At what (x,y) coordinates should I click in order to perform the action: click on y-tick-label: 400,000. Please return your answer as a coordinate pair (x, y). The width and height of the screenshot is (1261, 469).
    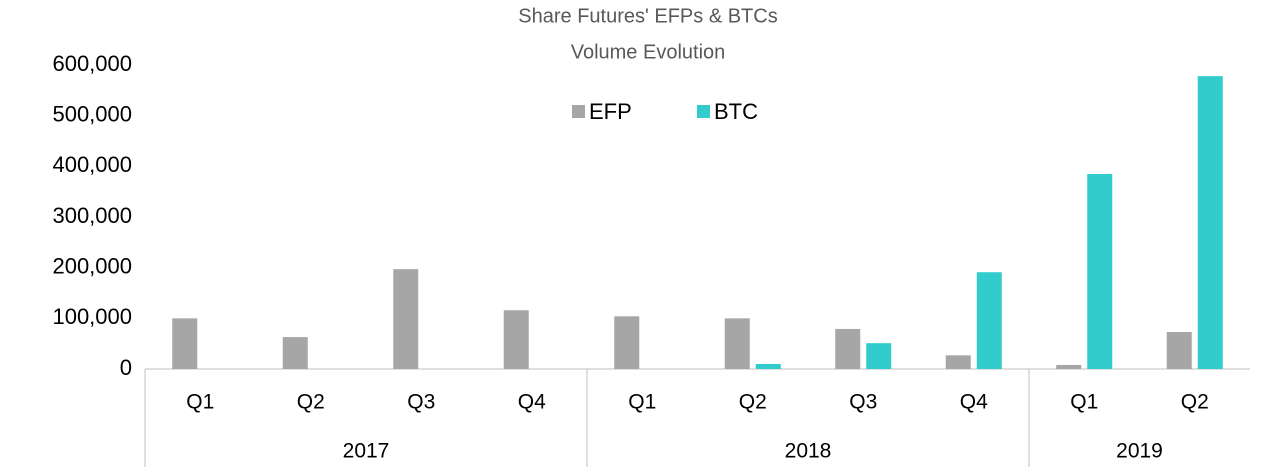
    Looking at the image, I should click on (92, 164).